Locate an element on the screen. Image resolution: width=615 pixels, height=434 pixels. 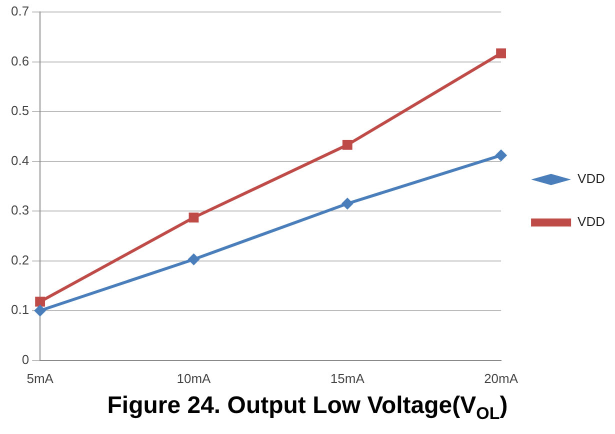
y-tick-label: 0.1 is located at coordinates (20, 310).